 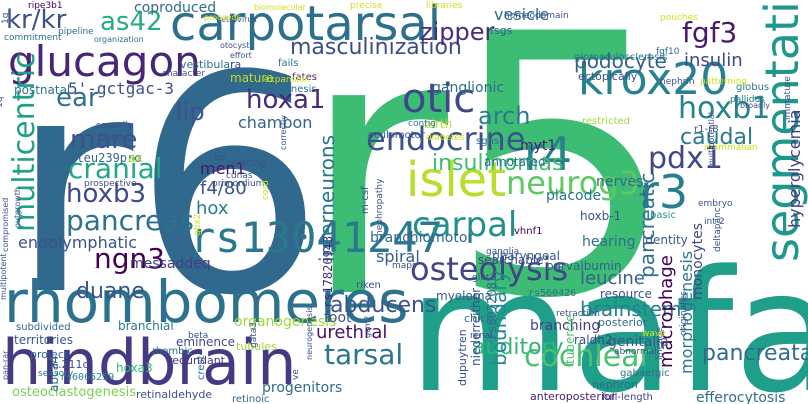 What do you see at coordinates (464, 296) in the screenshot?
I see `word-myeloma: myeloma` at bounding box center [464, 296].